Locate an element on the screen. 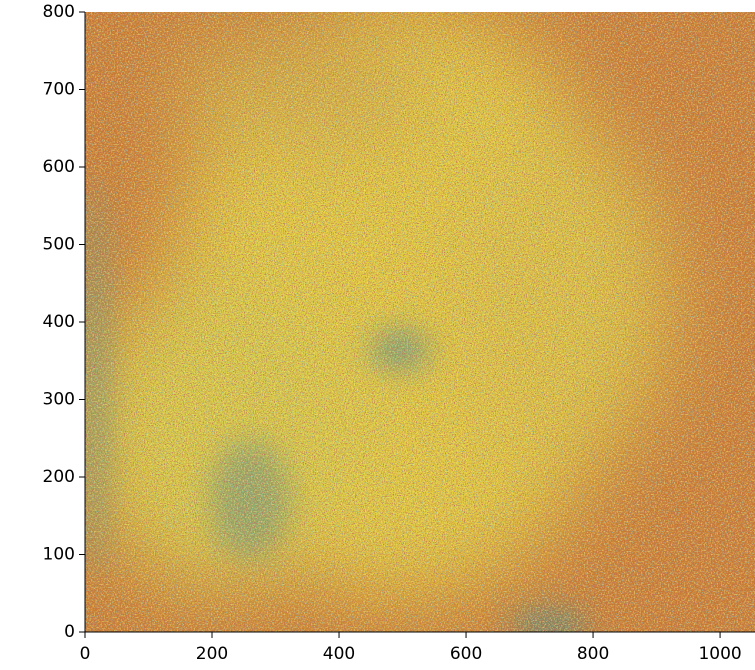  y-tick-label: 400 is located at coordinates (59, 322).